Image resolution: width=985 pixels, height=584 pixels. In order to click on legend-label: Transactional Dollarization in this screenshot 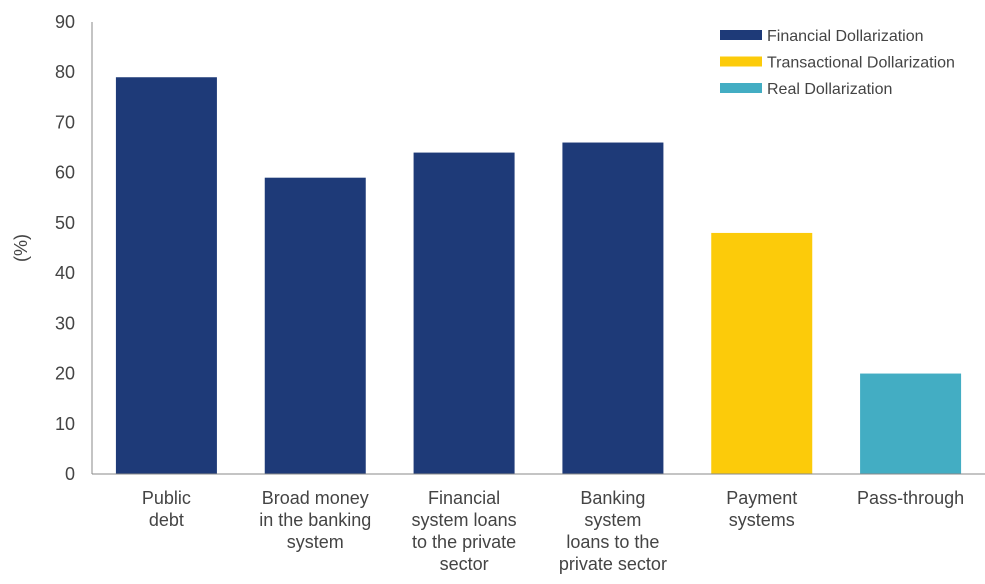, I will do `click(861, 63)`.